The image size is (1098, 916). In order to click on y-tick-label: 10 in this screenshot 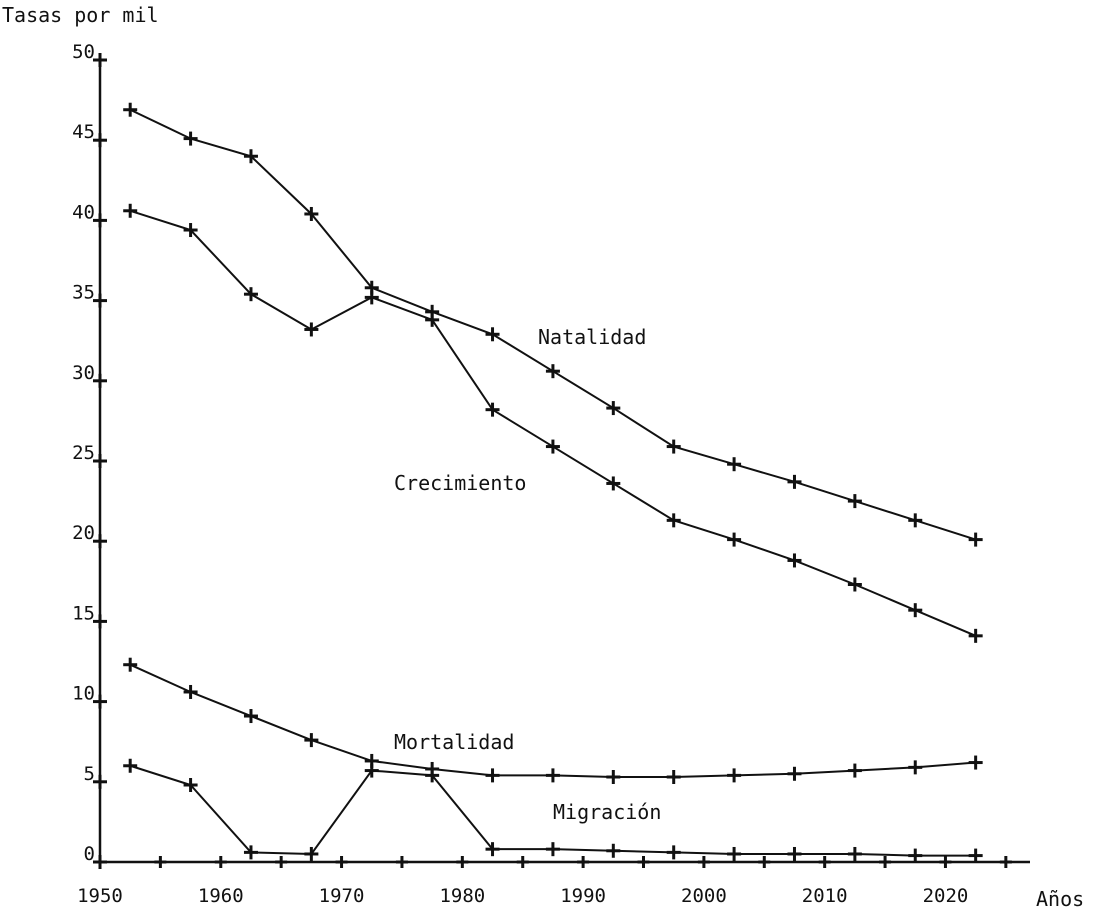, I will do `click(83, 694)`.